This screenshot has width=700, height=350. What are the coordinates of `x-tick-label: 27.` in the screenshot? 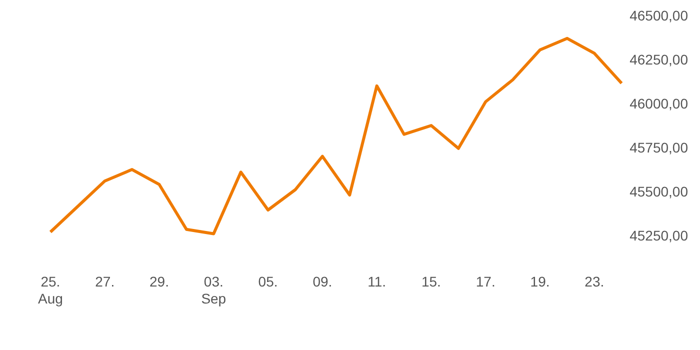 It's located at (105, 282).